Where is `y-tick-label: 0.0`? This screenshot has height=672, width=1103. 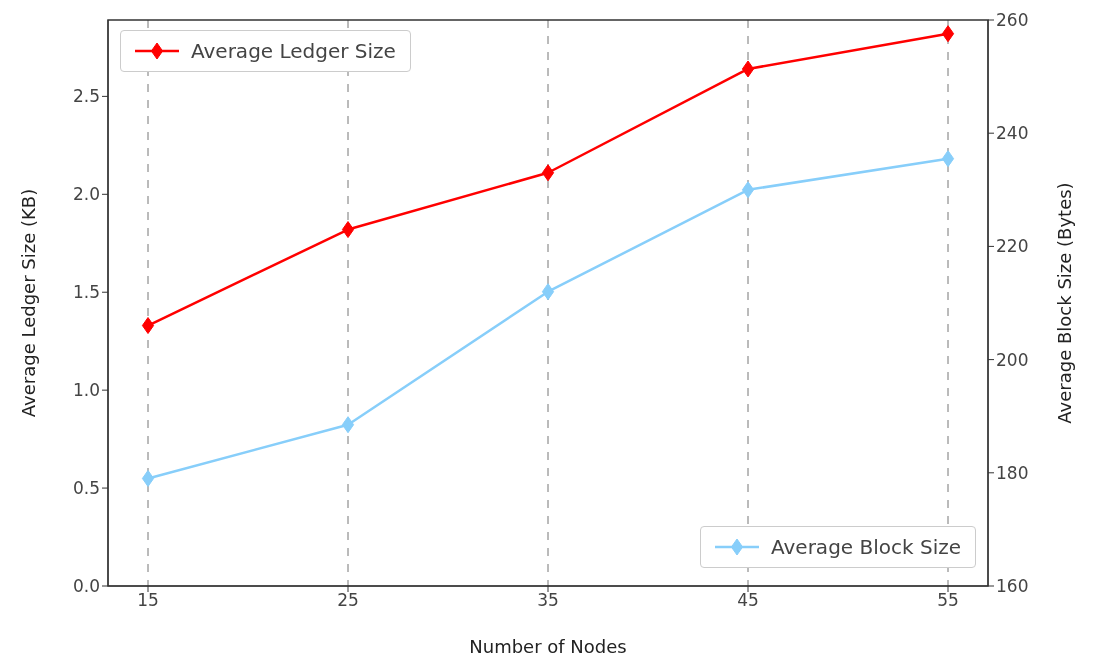
y-tick-label: 0.0 is located at coordinates (86, 586).